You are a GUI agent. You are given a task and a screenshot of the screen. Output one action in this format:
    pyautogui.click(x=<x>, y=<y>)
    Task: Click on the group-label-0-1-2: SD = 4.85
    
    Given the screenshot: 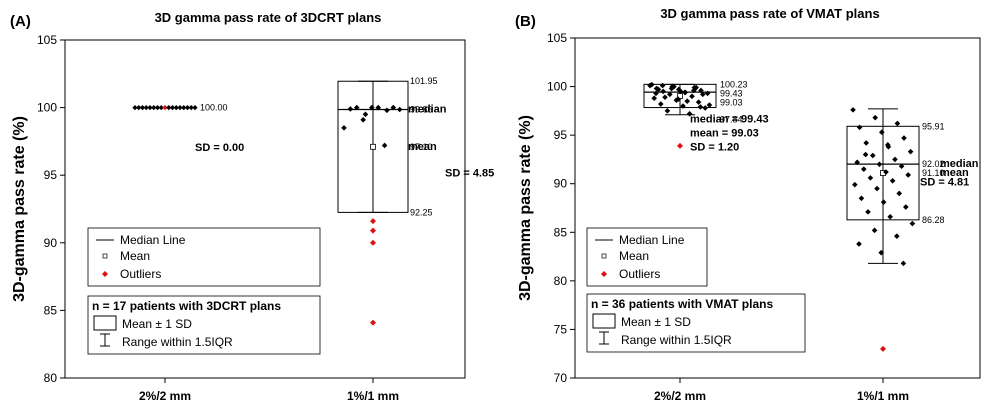 What is the action you would take?
    pyautogui.click(x=469, y=174)
    